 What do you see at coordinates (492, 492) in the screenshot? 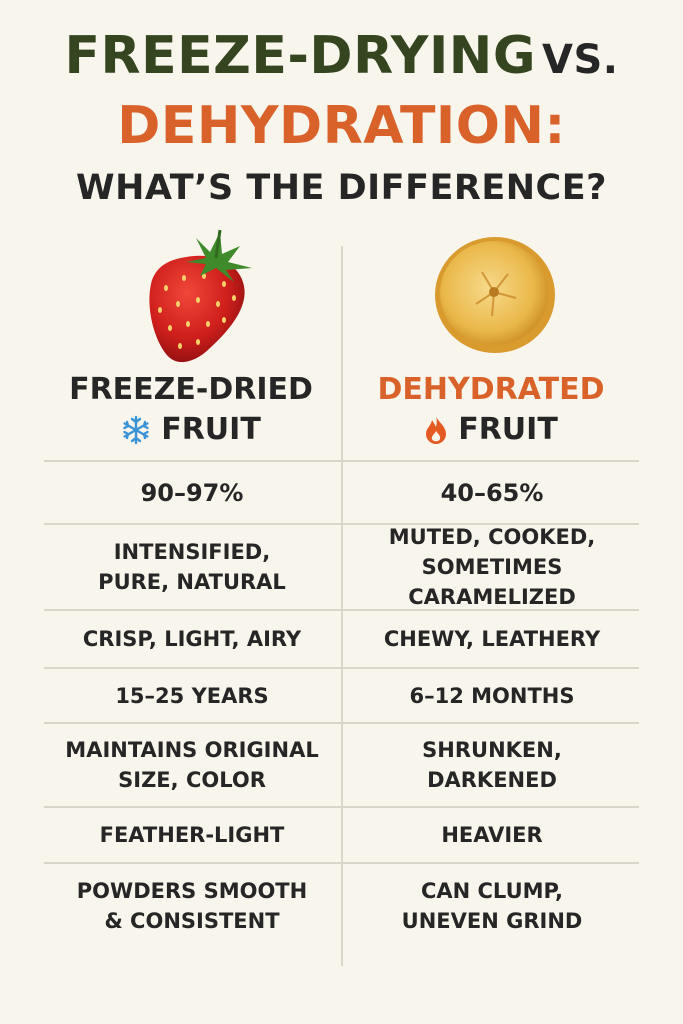
I see `cell-right-row-1: 40–65%` at bounding box center [492, 492].